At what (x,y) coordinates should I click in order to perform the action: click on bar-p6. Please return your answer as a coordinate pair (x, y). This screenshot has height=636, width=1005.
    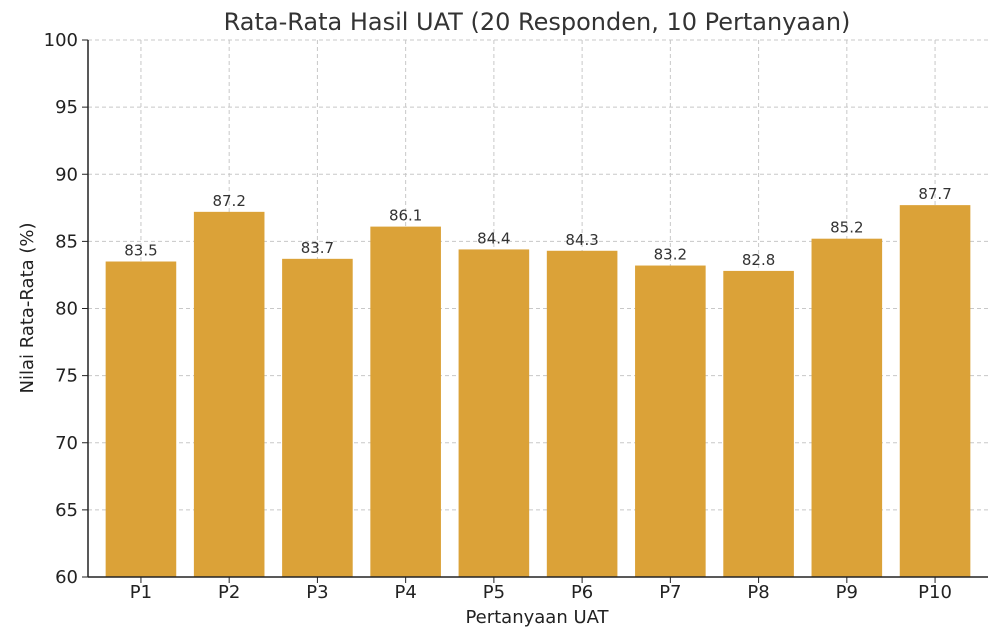
    Looking at the image, I should click on (582, 413).